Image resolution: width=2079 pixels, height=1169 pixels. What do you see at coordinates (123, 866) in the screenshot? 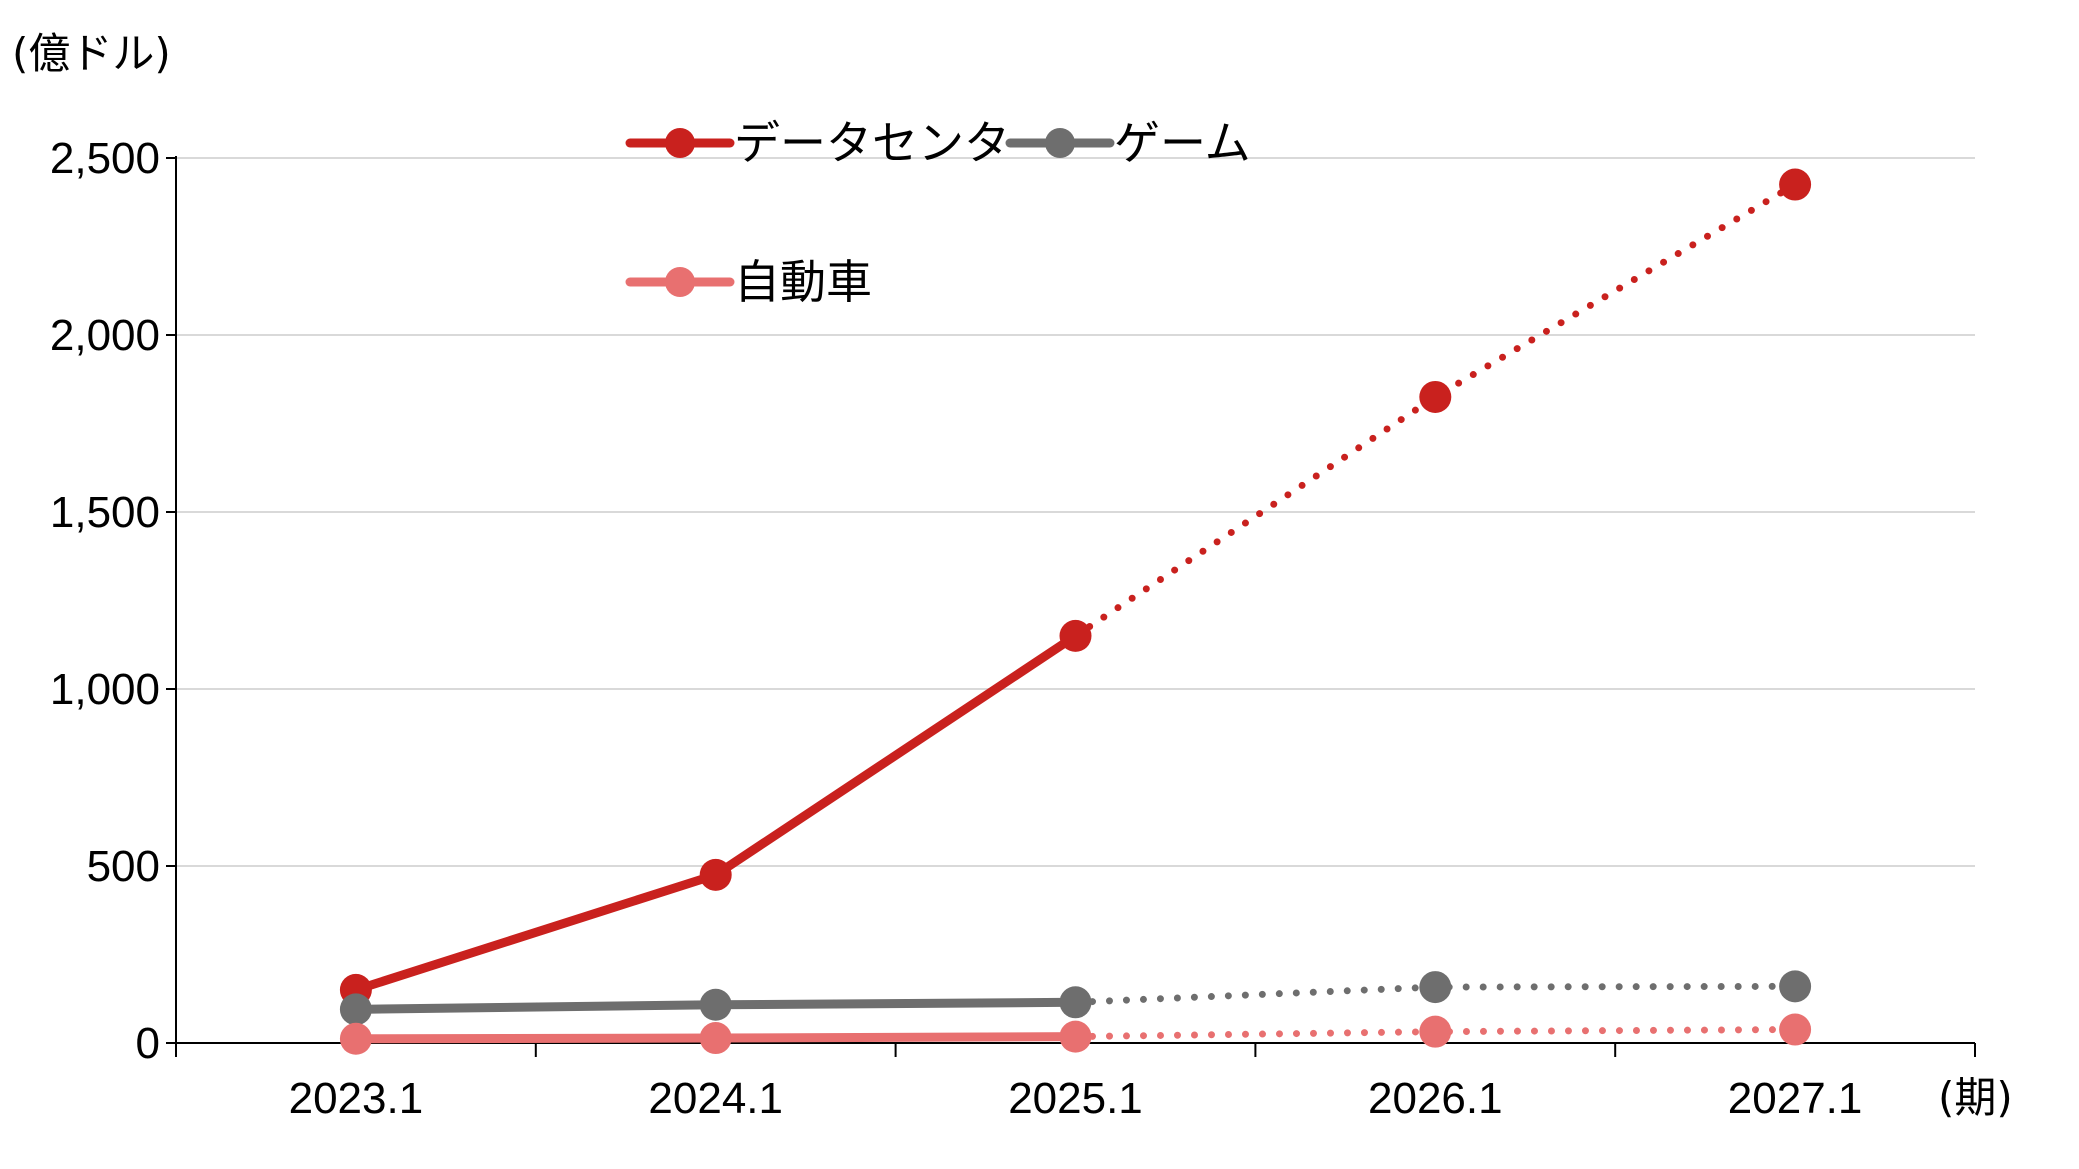
I see `y-tick-label: 500` at bounding box center [123, 866].